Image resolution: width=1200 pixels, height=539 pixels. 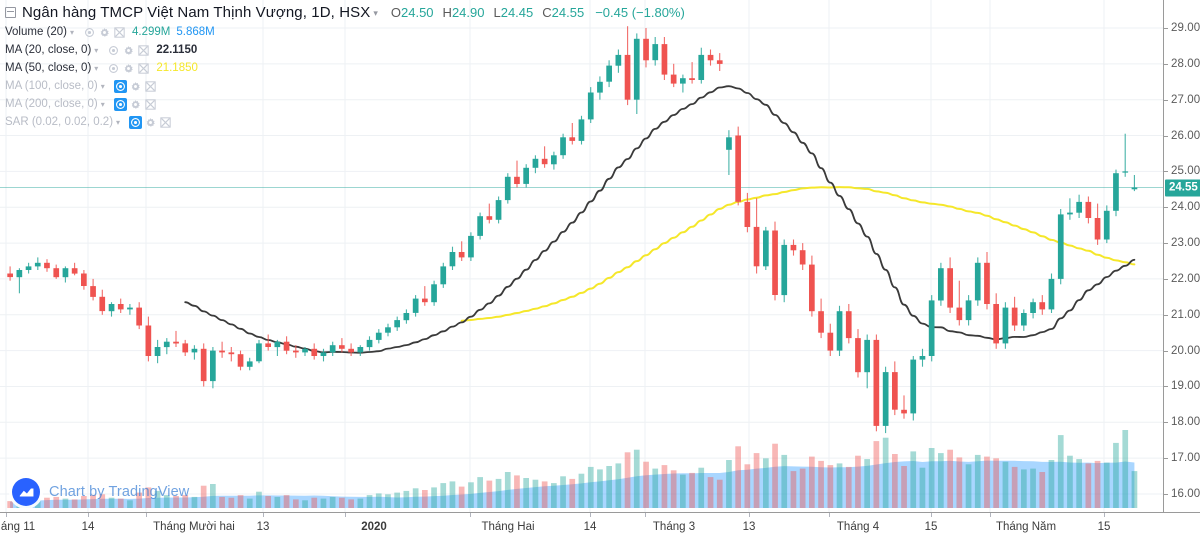 What do you see at coordinates (1185, 386) in the screenshot?
I see `price-tick-label: 19.00` at bounding box center [1185, 386].